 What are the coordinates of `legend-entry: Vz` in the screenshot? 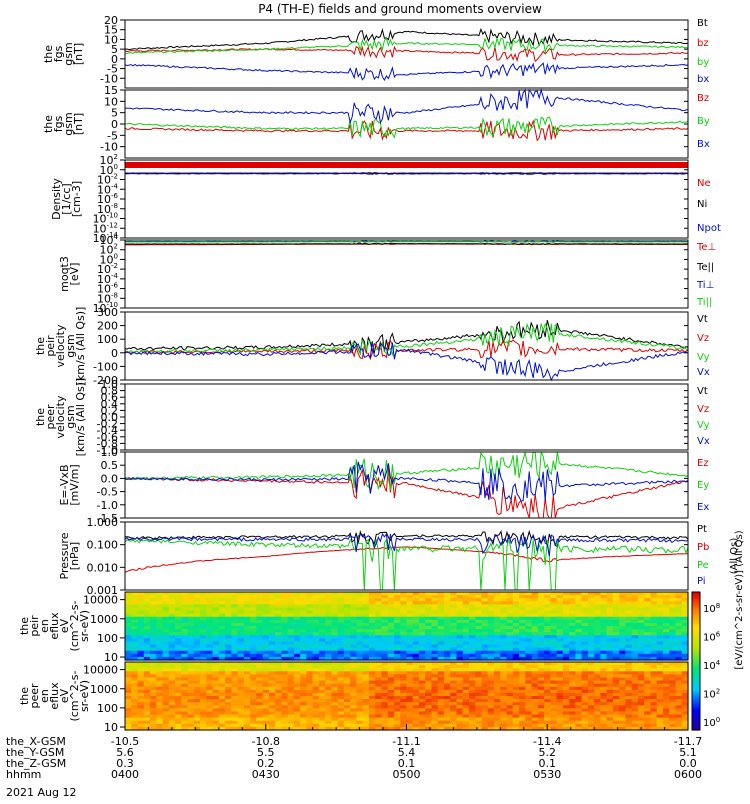 It's located at (703, 338).